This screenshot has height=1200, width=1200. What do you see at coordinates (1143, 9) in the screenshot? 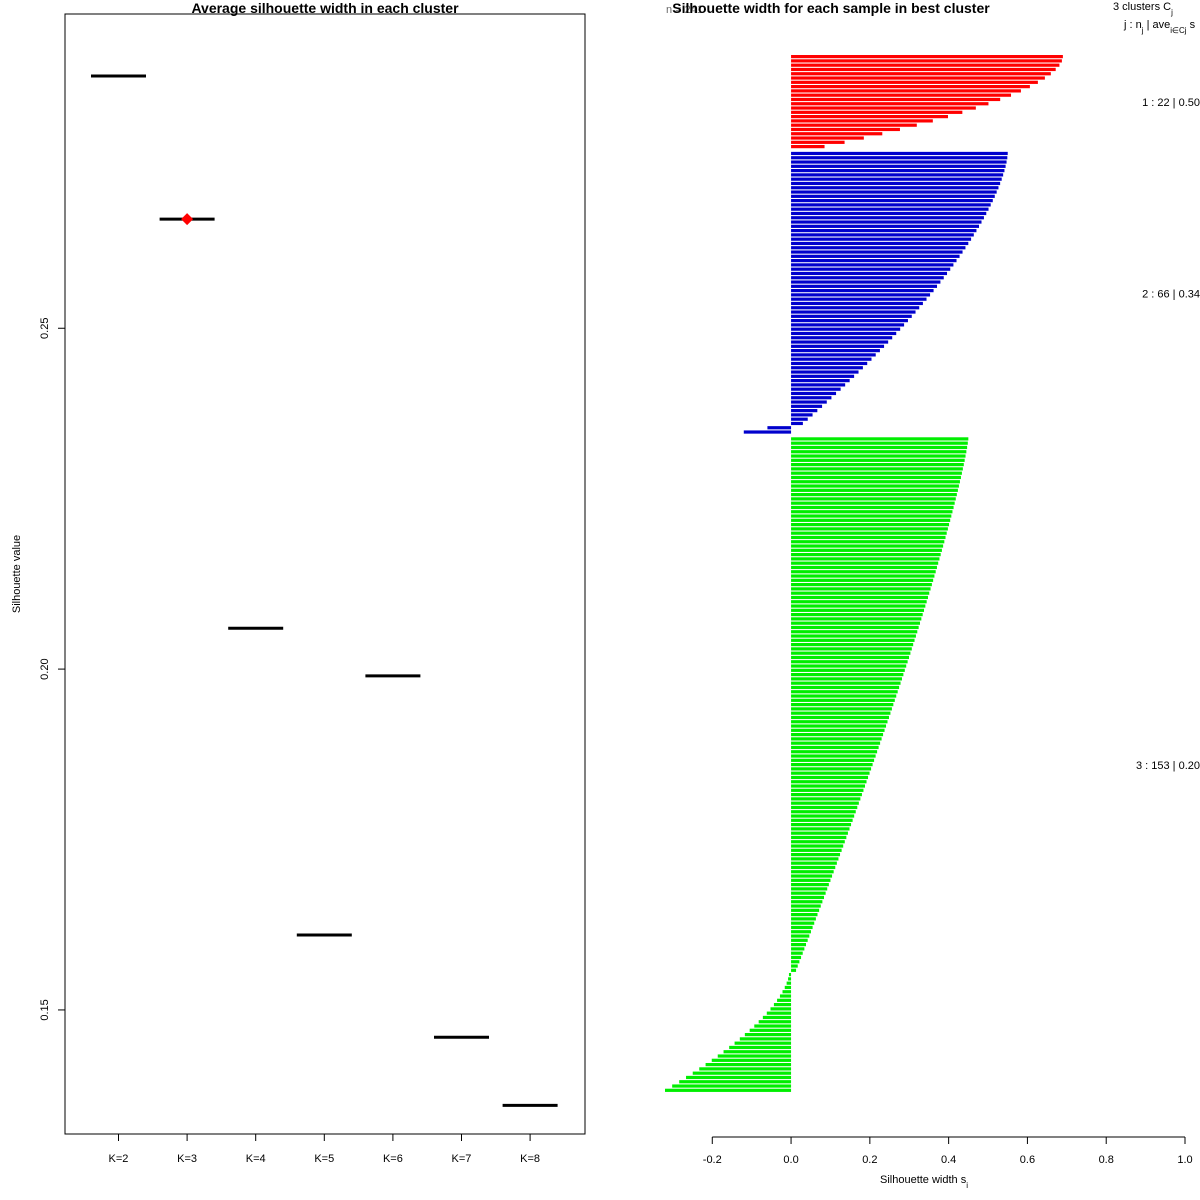
I see `legend-header-line1: 3 clusters Cj` at bounding box center [1143, 9].